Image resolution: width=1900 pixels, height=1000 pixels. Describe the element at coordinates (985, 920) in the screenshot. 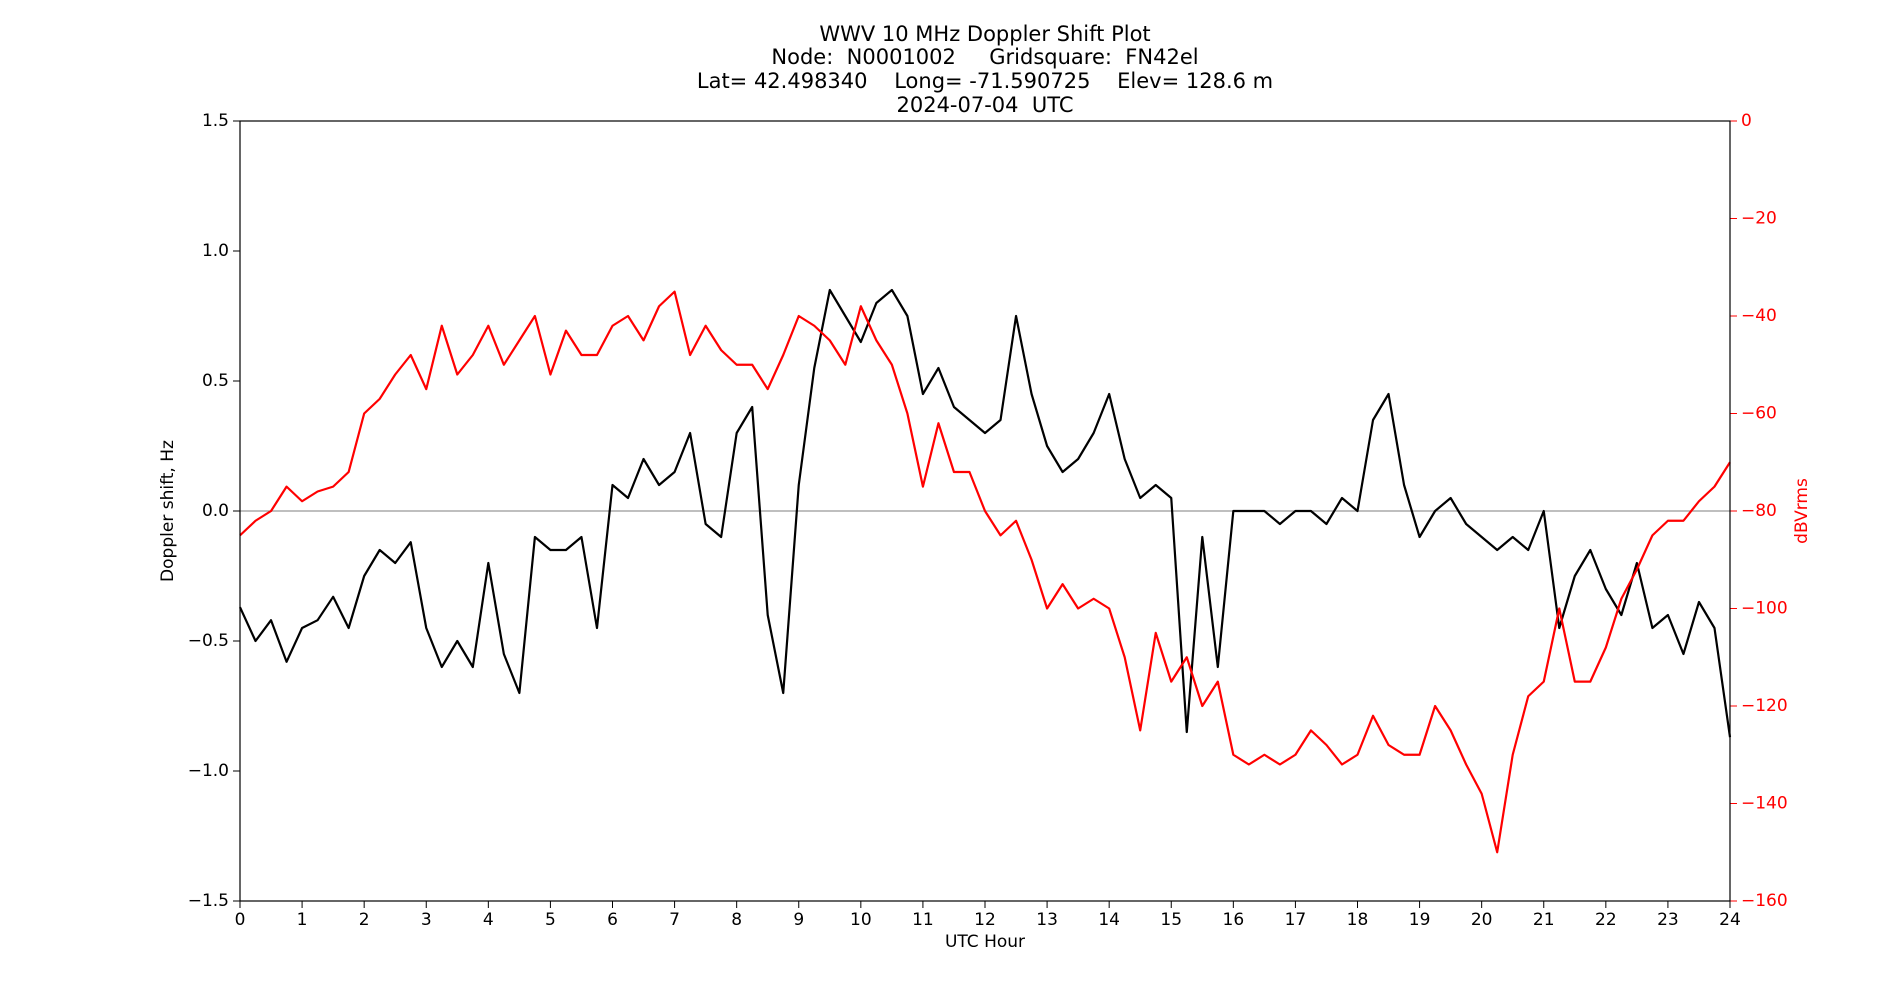

I see `x-tick-label: 12` at that location.